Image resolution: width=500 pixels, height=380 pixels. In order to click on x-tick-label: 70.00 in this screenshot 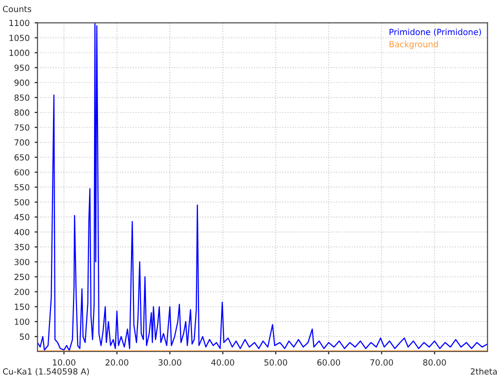, I will do `click(381, 362)`.